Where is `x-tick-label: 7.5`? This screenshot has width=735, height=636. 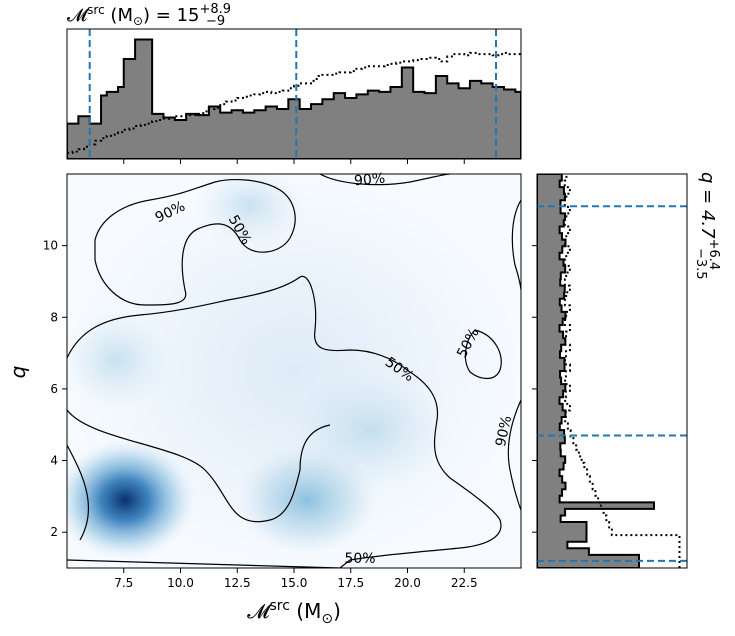
x-tick-label: 7.5 is located at coordinates (123, 583).